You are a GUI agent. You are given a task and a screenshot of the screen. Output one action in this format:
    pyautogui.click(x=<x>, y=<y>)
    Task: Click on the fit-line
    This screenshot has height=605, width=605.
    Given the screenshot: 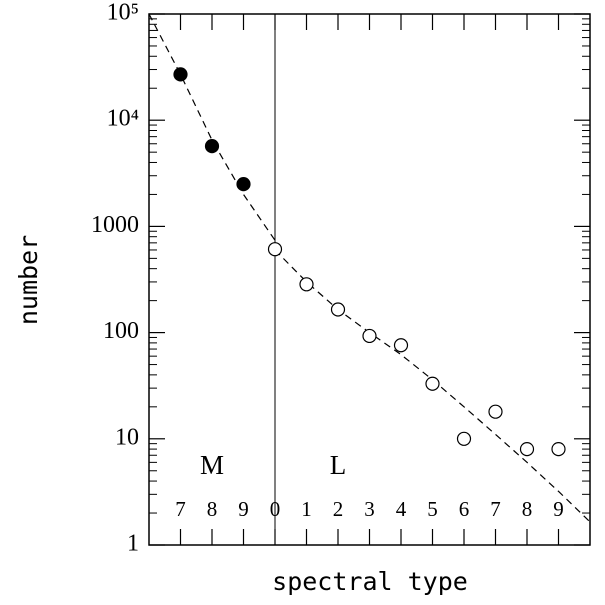 What is the action you would take?
    pyautogui.click(x=212, y=127)
    